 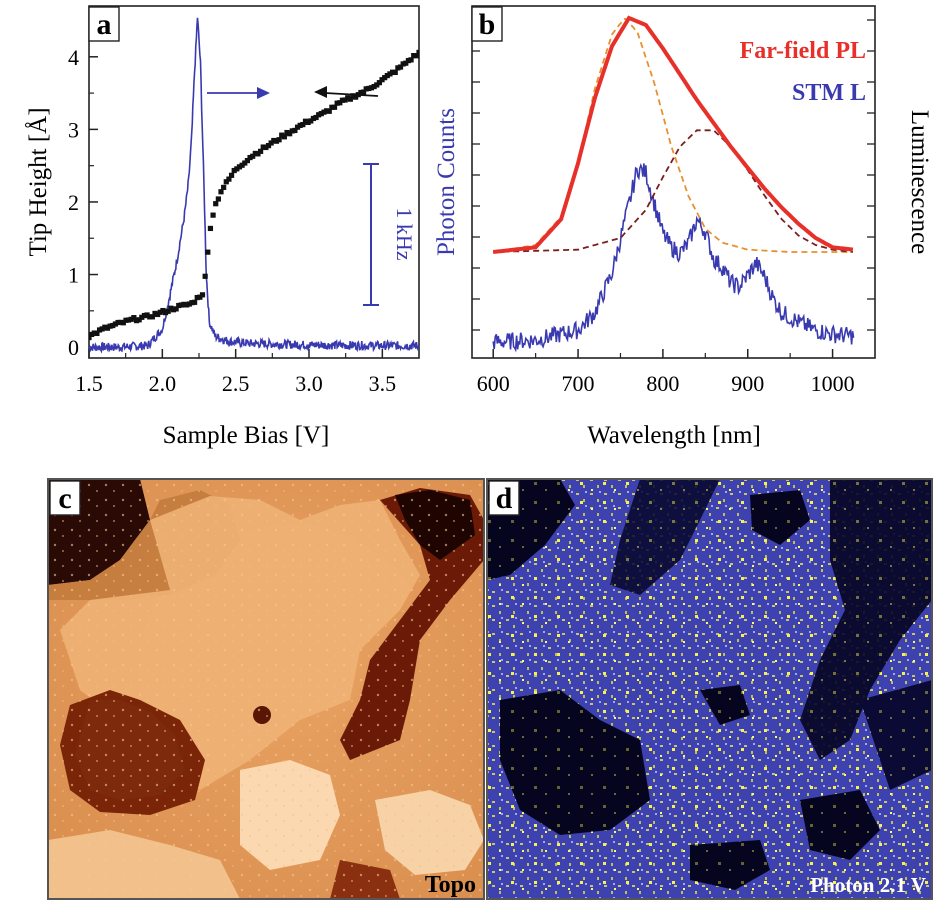 What do you see at coordinates (674, 435) in the screenshot?
I see `panel-b-xlabel: Wavelength [nm]` at bounding box center [674, 435].